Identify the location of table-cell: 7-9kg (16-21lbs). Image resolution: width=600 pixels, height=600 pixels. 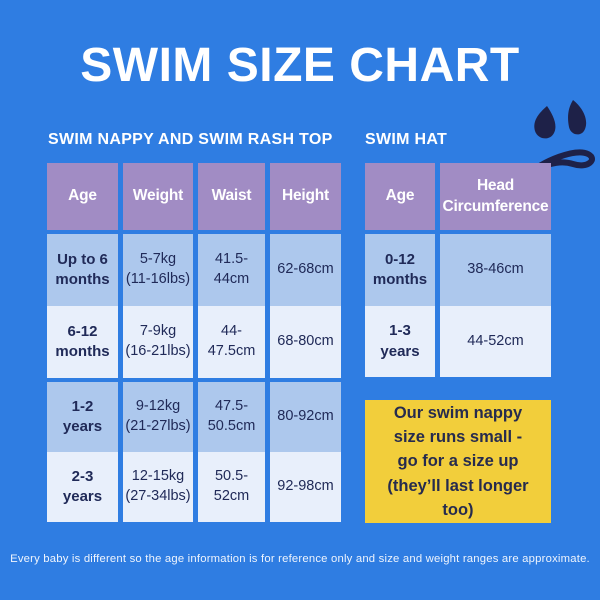
(158, 342).